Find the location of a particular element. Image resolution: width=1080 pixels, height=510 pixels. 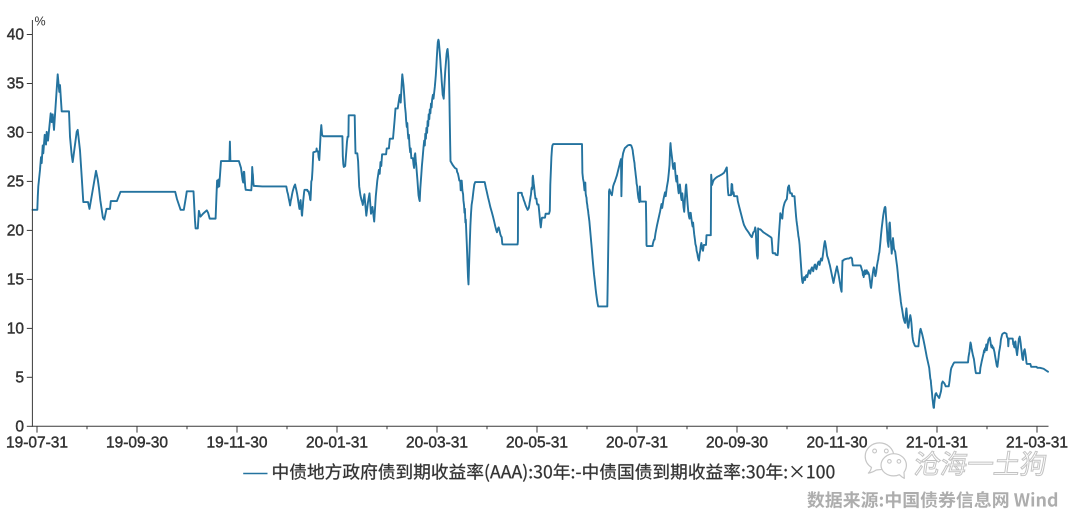

svg-text: 5 is located at coordinates (19, 378).